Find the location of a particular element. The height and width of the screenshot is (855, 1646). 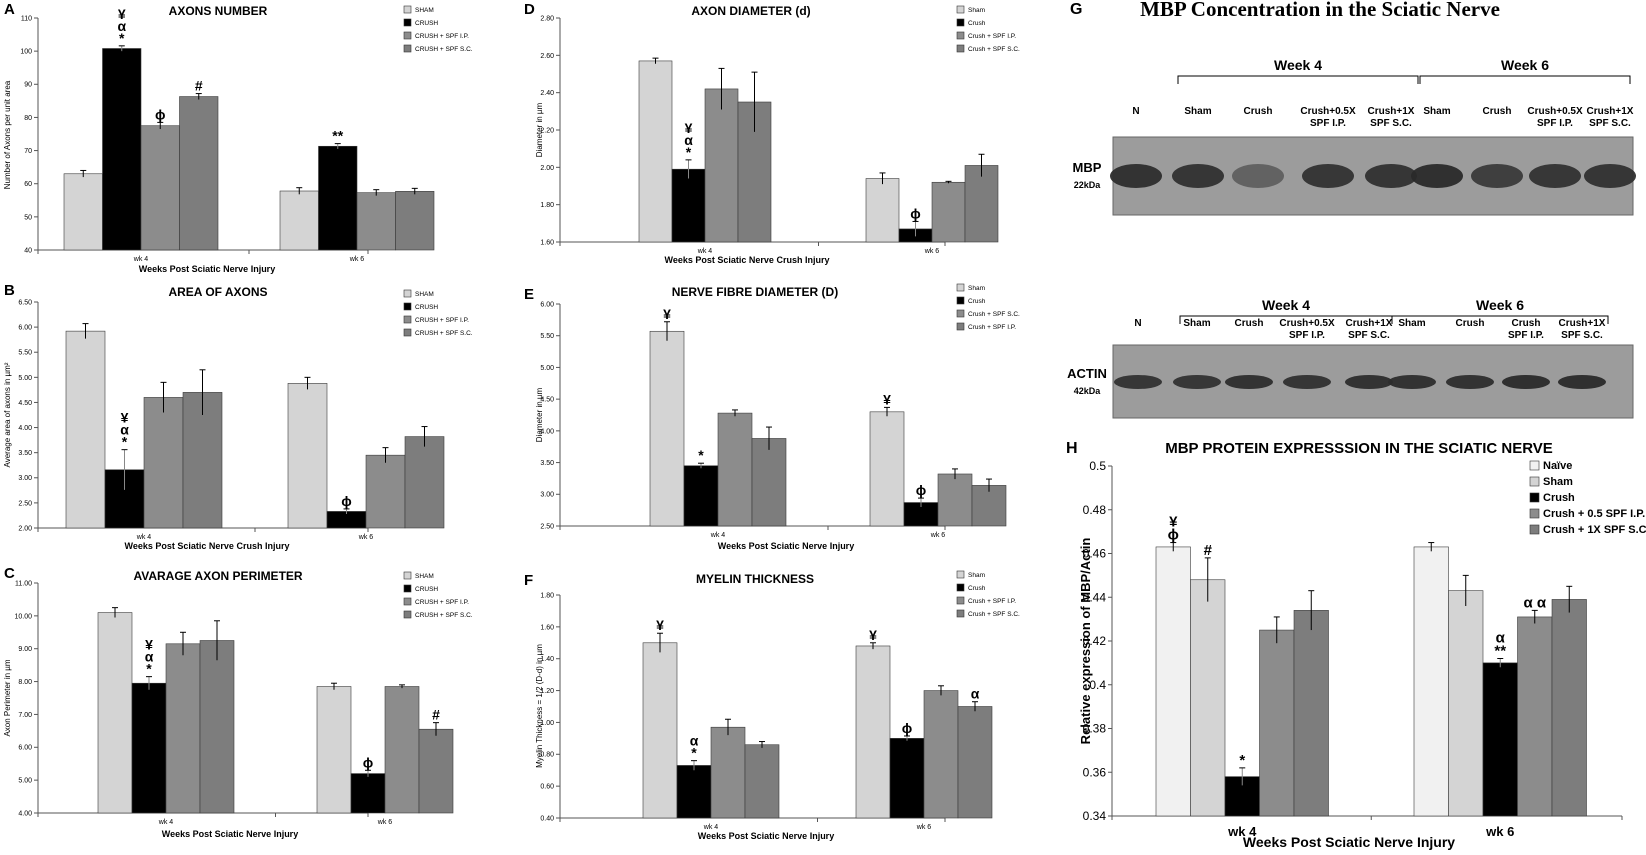

week-6-bracket is located at coordinates (1500, 319).